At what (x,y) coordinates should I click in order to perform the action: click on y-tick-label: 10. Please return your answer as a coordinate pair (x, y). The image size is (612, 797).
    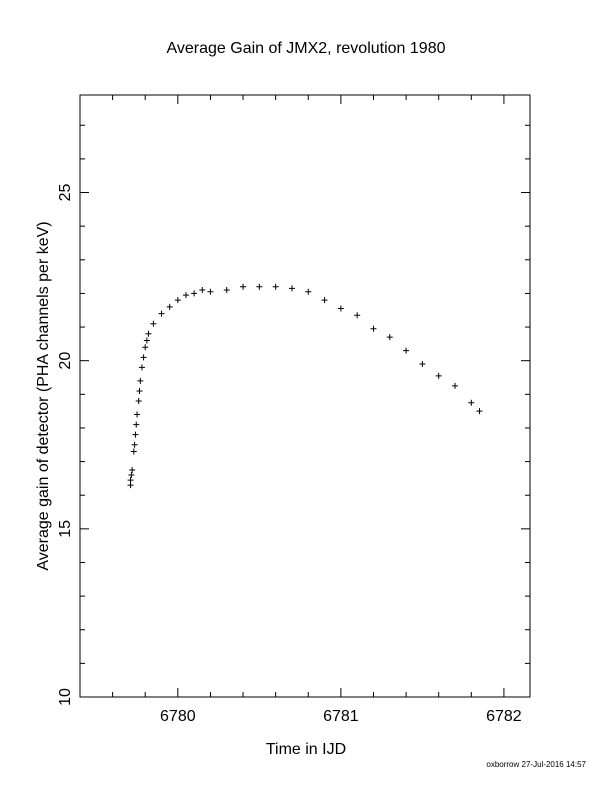
    Looking at the image, I should click on (65, 697).